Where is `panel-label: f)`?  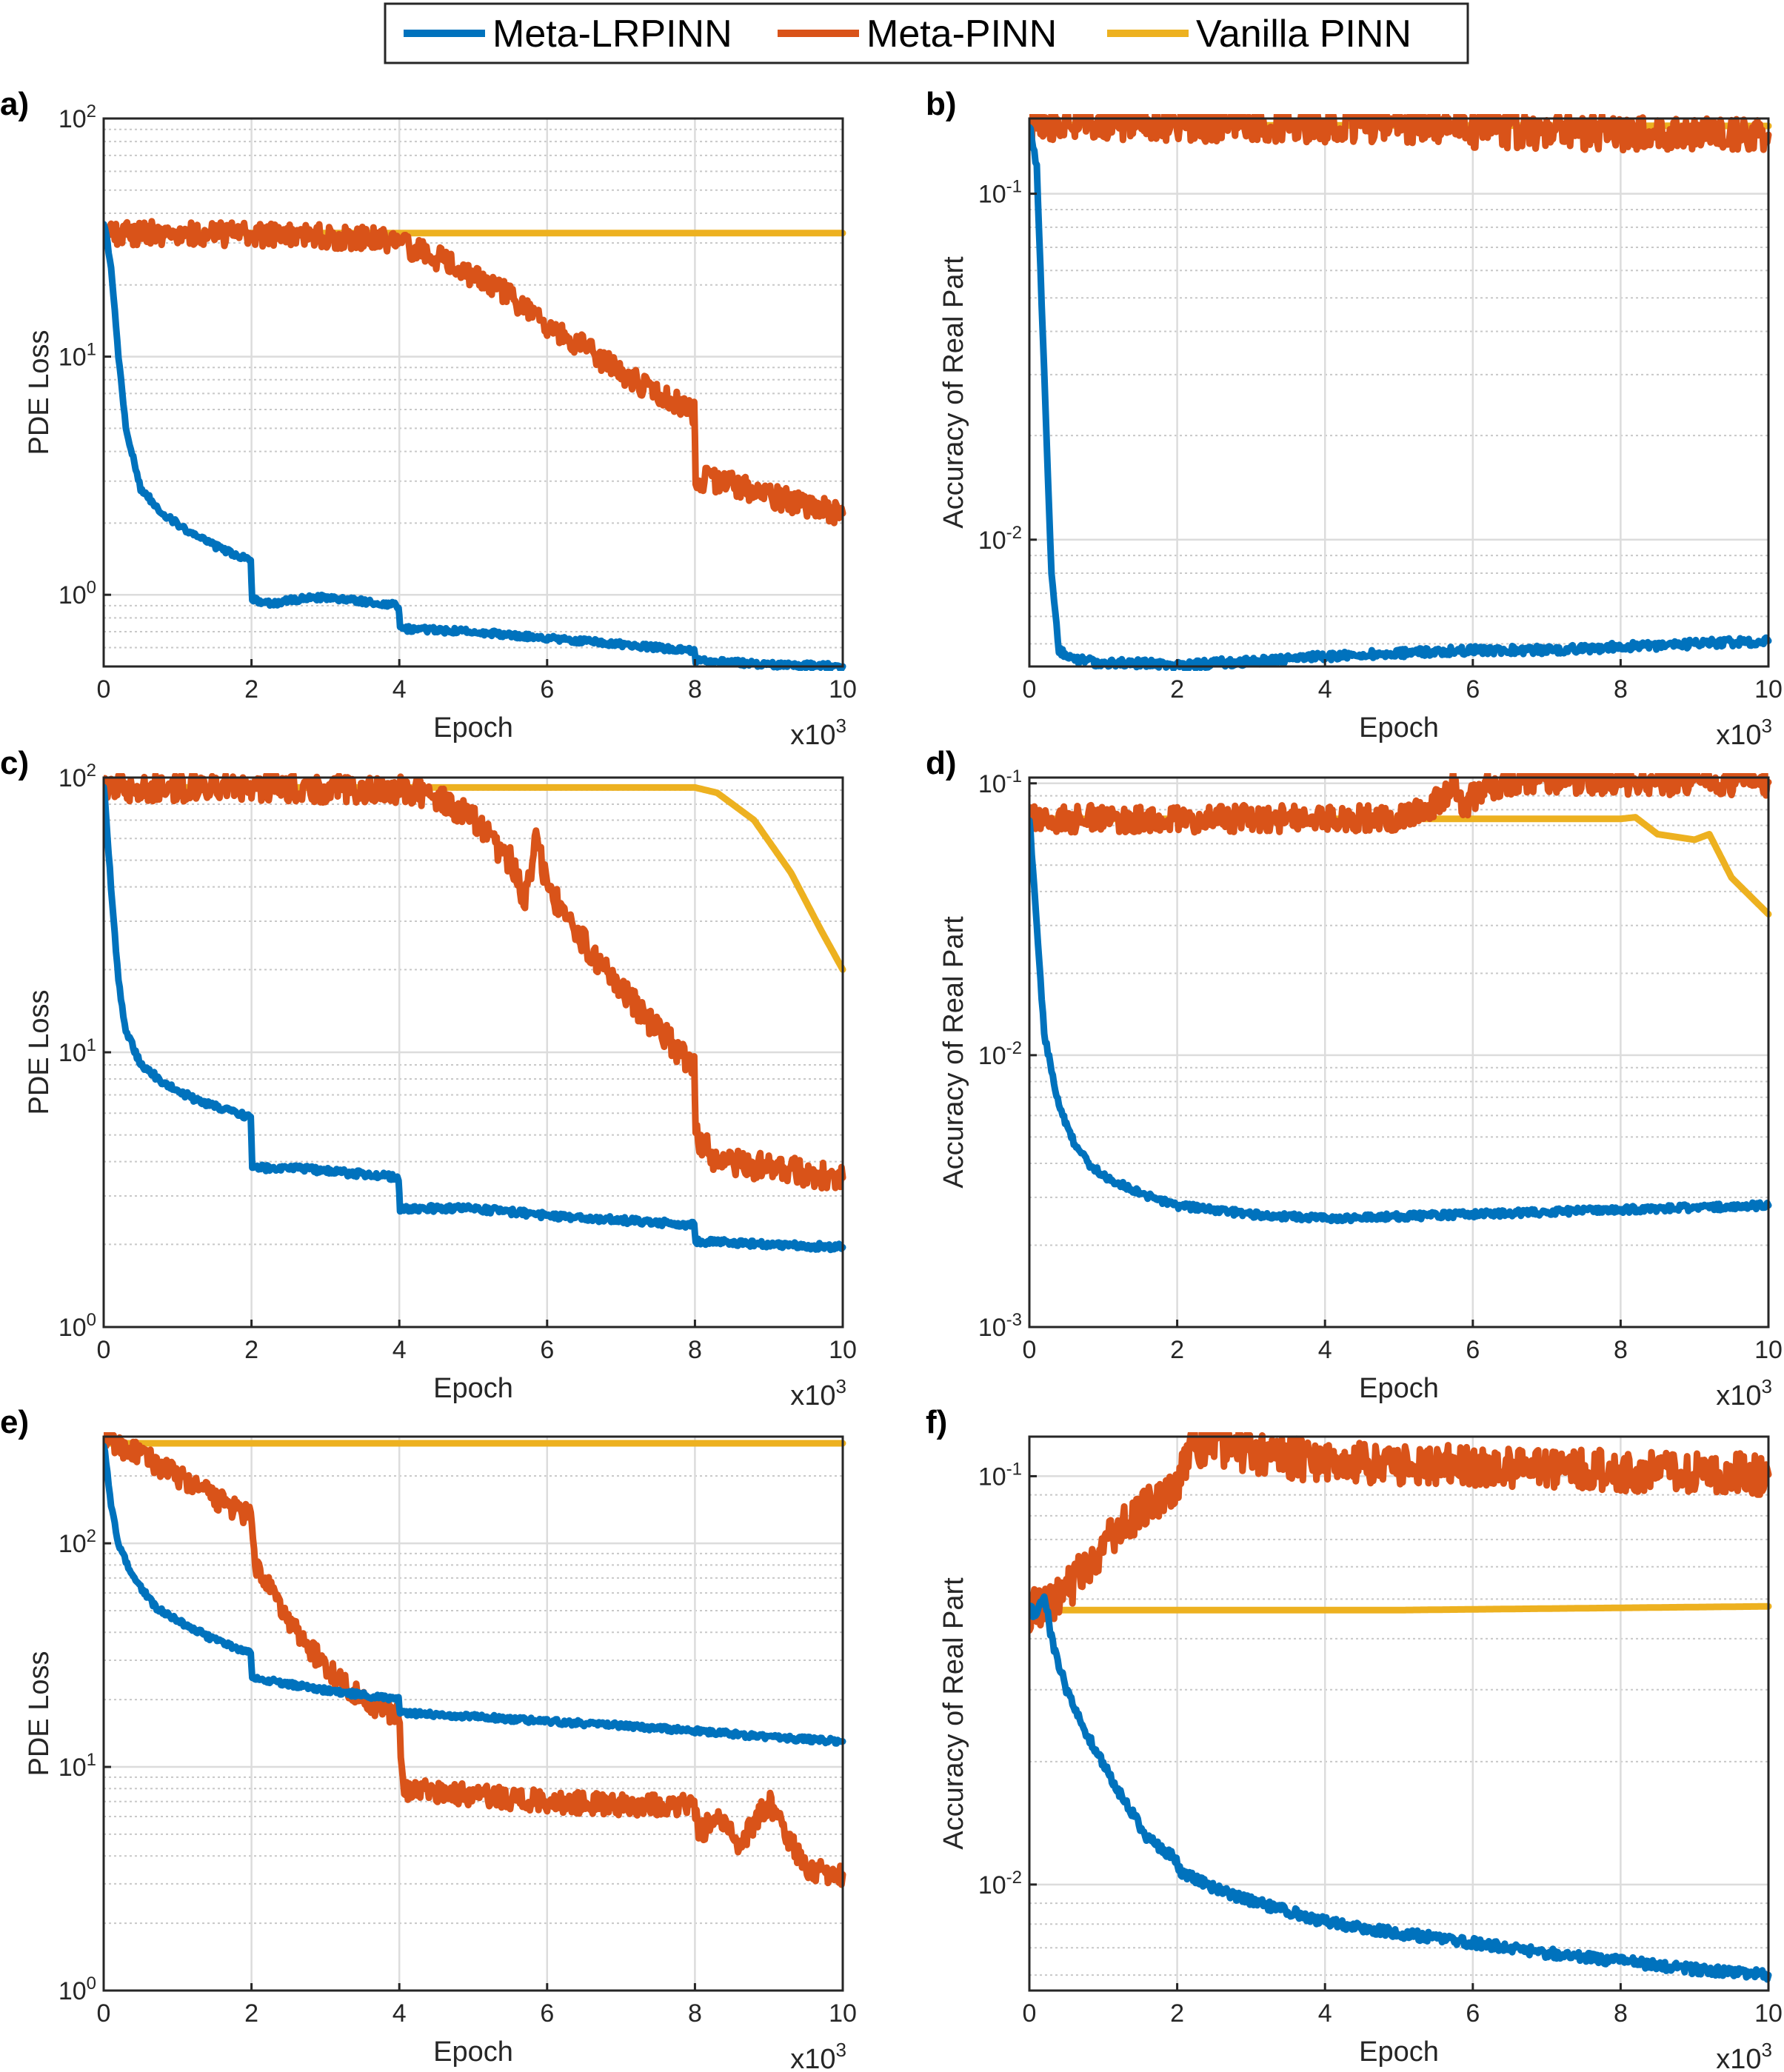 panel-label: f) is located at coordinates (936, 1422).